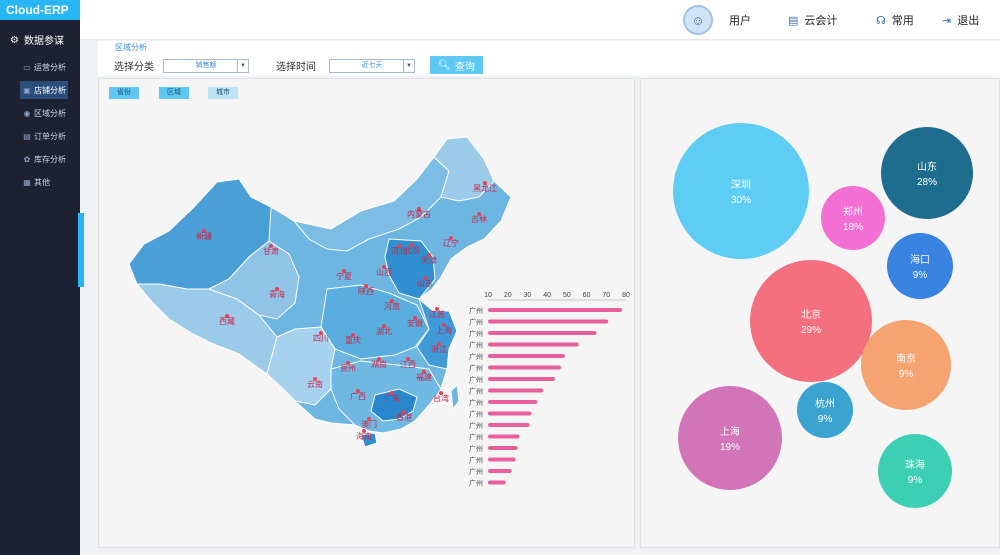 Image resolution: width=1000 pixels, height=555 pixels. I want to click on user-menu: ☺ 用户, so click(717, 20).